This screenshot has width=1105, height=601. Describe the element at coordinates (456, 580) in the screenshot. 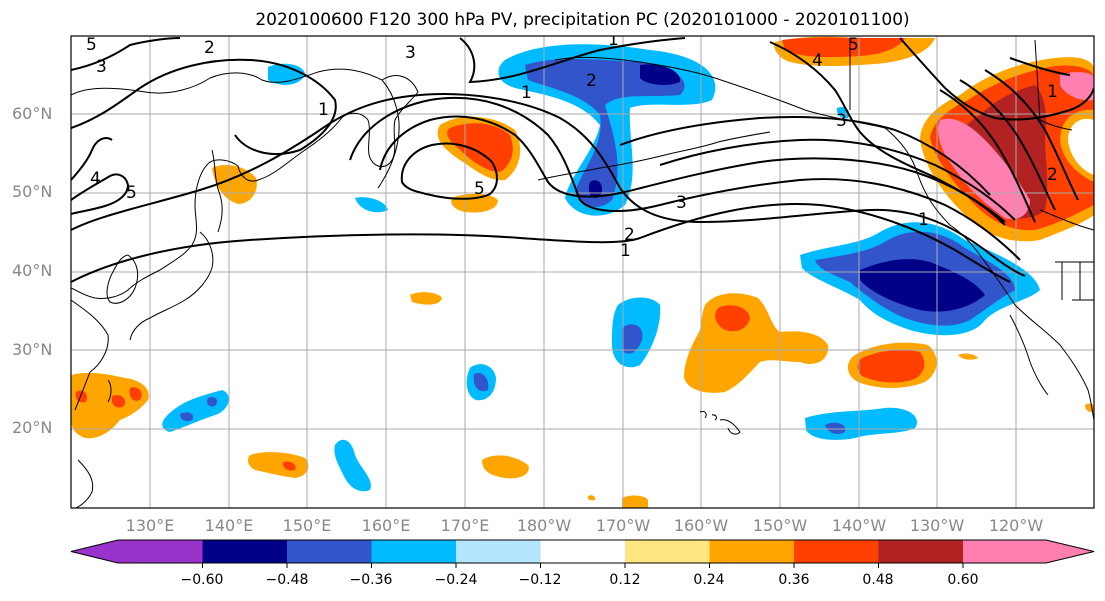

I see `colorbar-tick-label: −0.24` at that location.